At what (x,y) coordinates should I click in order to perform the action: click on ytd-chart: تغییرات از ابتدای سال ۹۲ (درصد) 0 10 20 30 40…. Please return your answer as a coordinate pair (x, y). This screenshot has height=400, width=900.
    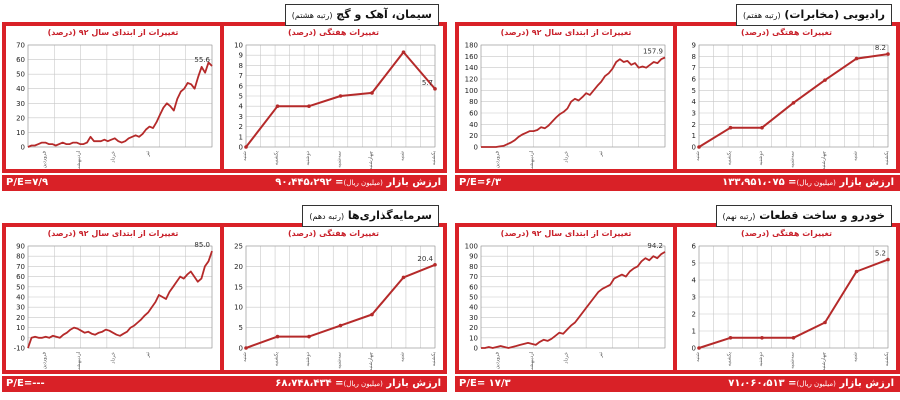
    Looking at the image, I should click on (566, 298).